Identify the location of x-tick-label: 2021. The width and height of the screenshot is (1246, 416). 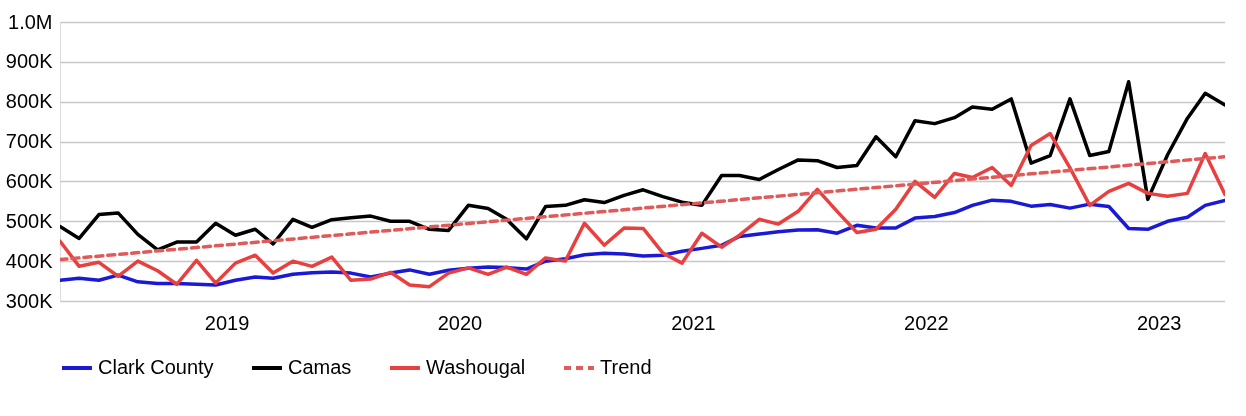
(693, 322).